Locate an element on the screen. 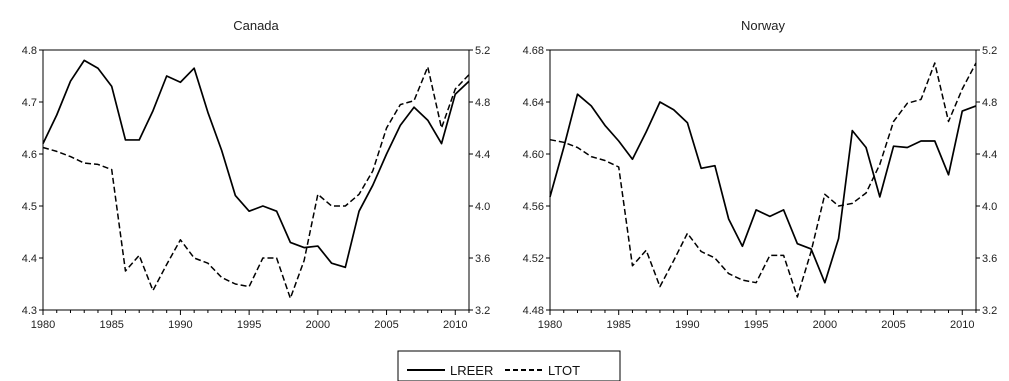 The width and height of the screenshot is (1009, 381). legend-label-ltot: LTOT is located at coordinates (564, 370).